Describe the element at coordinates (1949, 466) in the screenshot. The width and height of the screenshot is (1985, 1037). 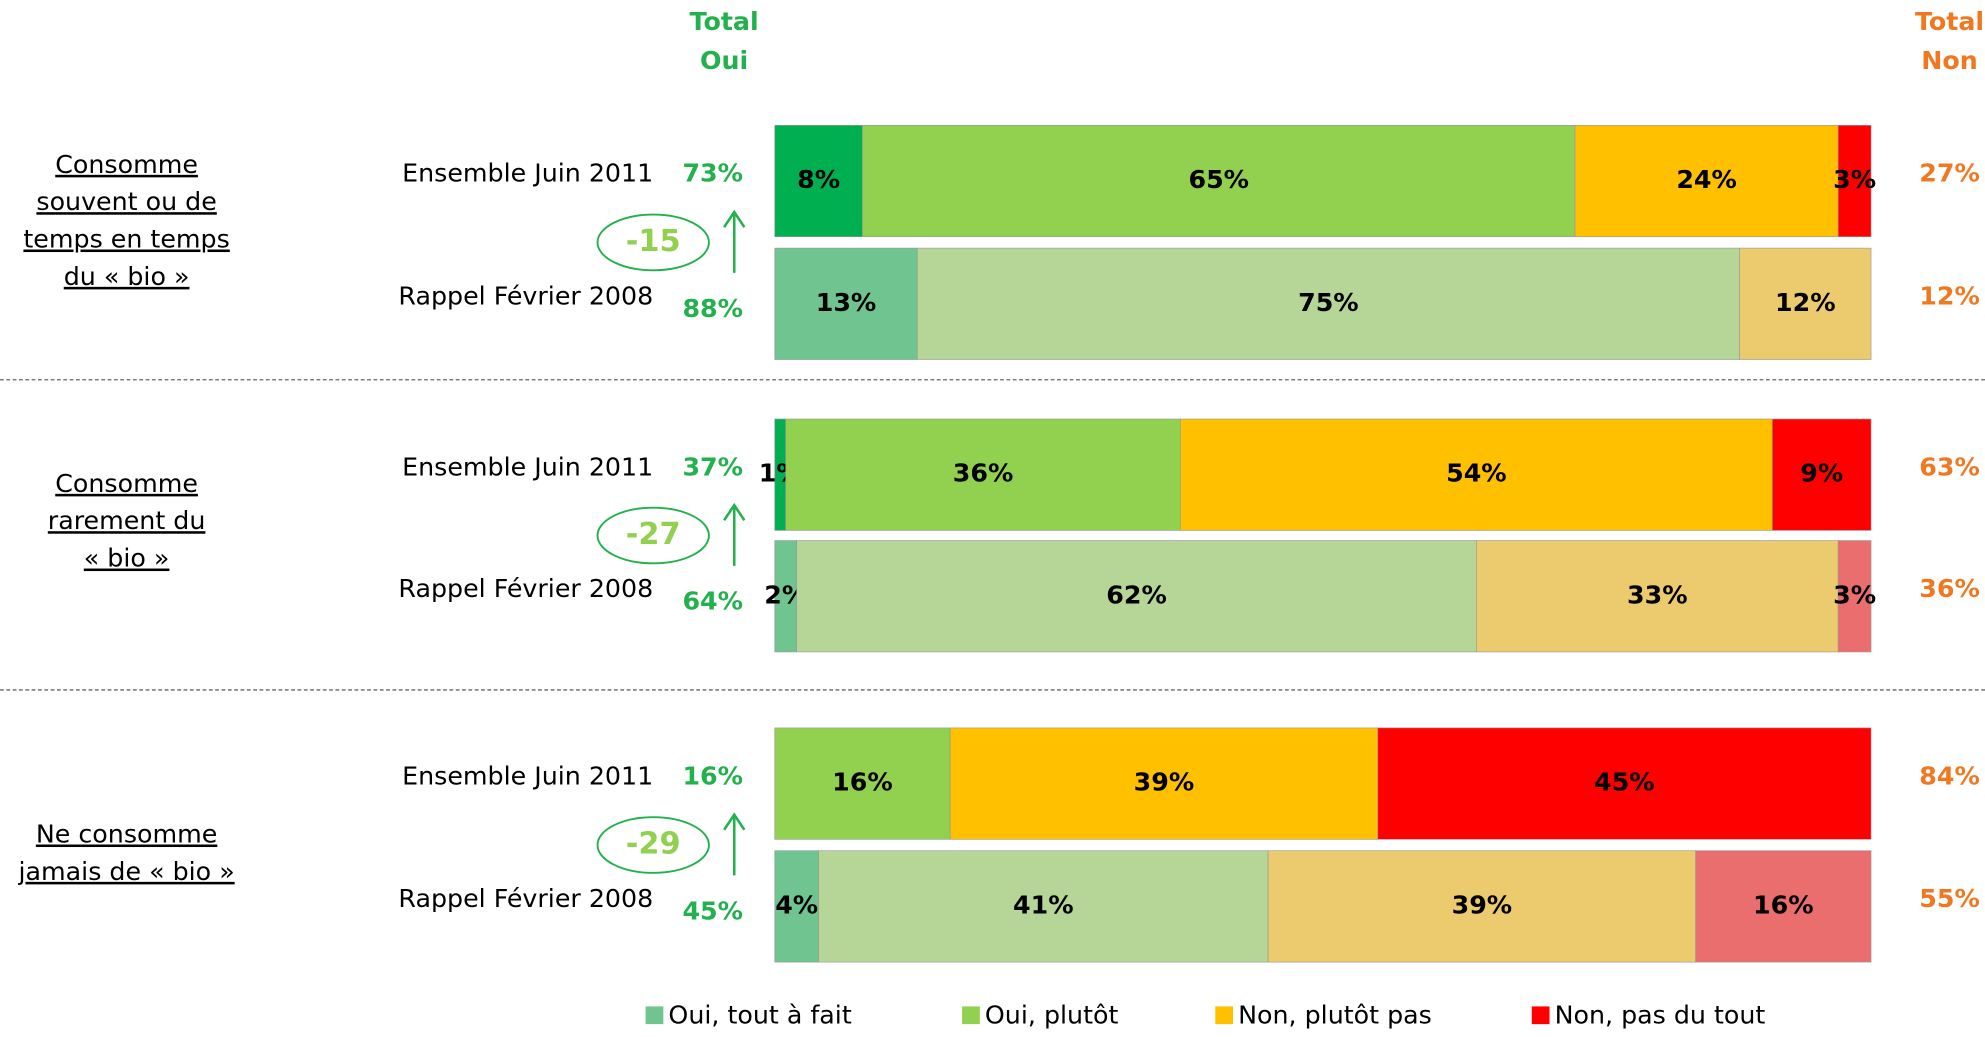
I see `total-non: 63%` at that location.